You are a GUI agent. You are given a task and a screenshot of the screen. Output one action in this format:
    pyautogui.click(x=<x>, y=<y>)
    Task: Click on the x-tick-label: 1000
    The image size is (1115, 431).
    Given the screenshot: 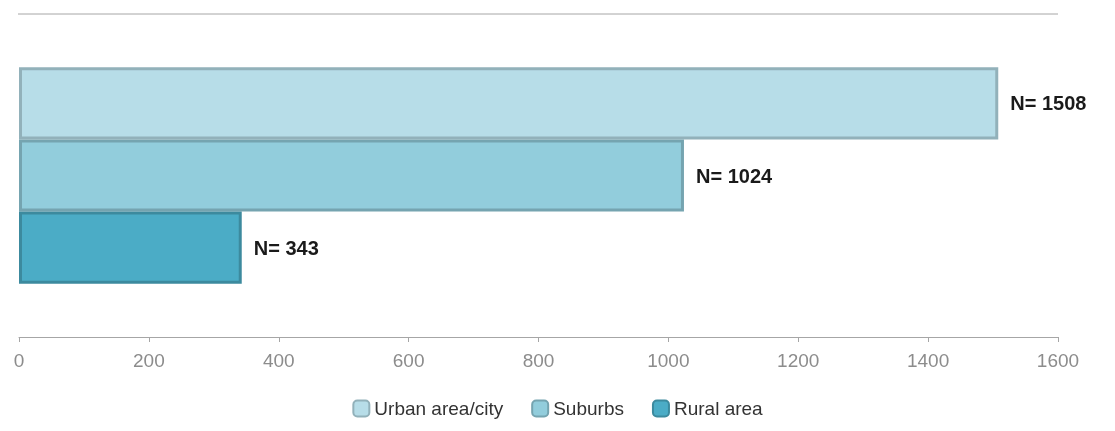 What is the action you would take?
    pyautogui.click(x=668, y=360)
    